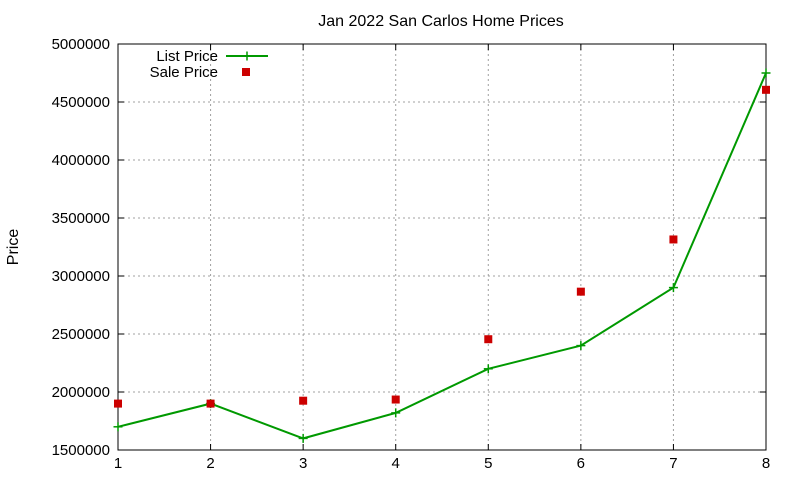 This screenshot has width=800, height=480. What do you see at coordinates (81, 102) in the screenshot?
I see `y-tick-label: 4500000` at bounding box center [81, 102].